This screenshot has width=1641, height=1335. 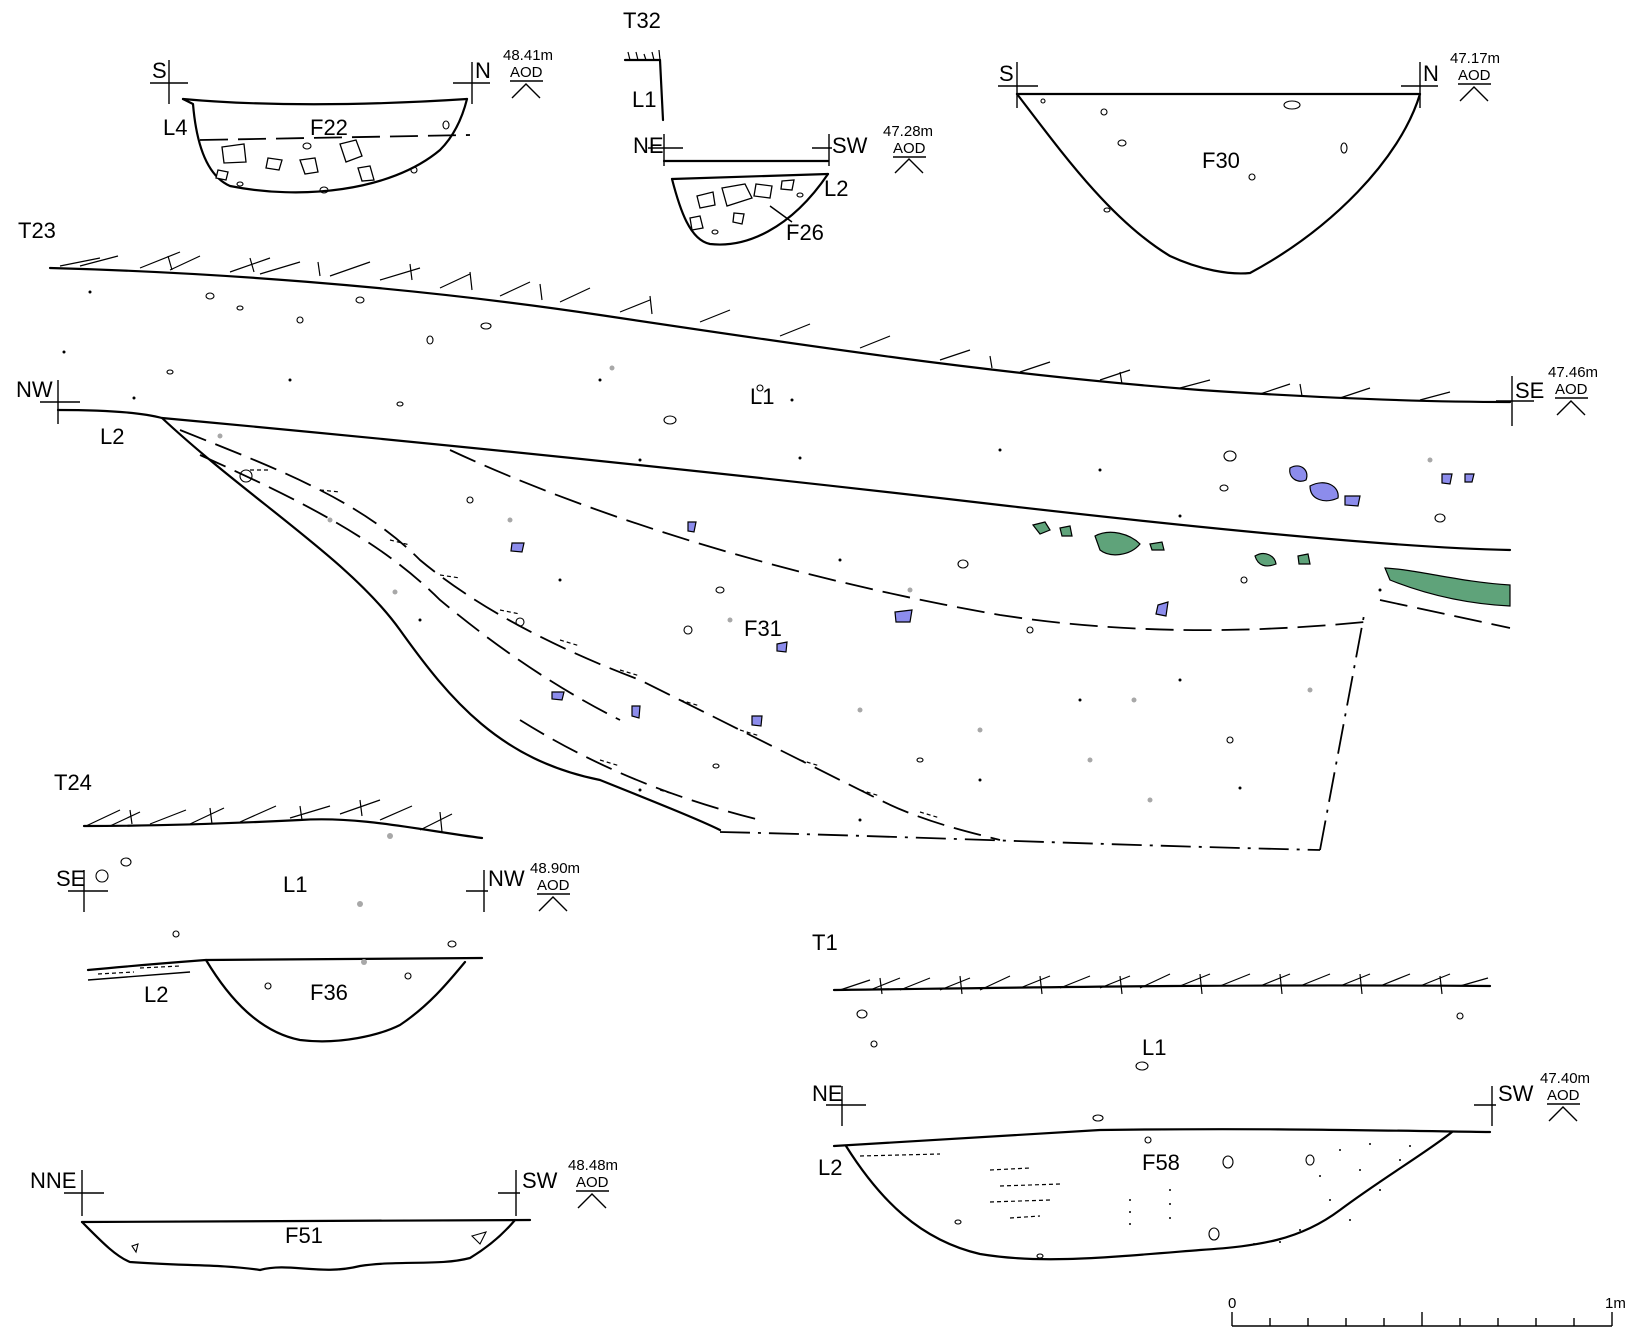 What do you see at coordinates (827, 1093) in the screenshot?
I see `orient-ne-t1: NE` at bounding box center [827, 1093].